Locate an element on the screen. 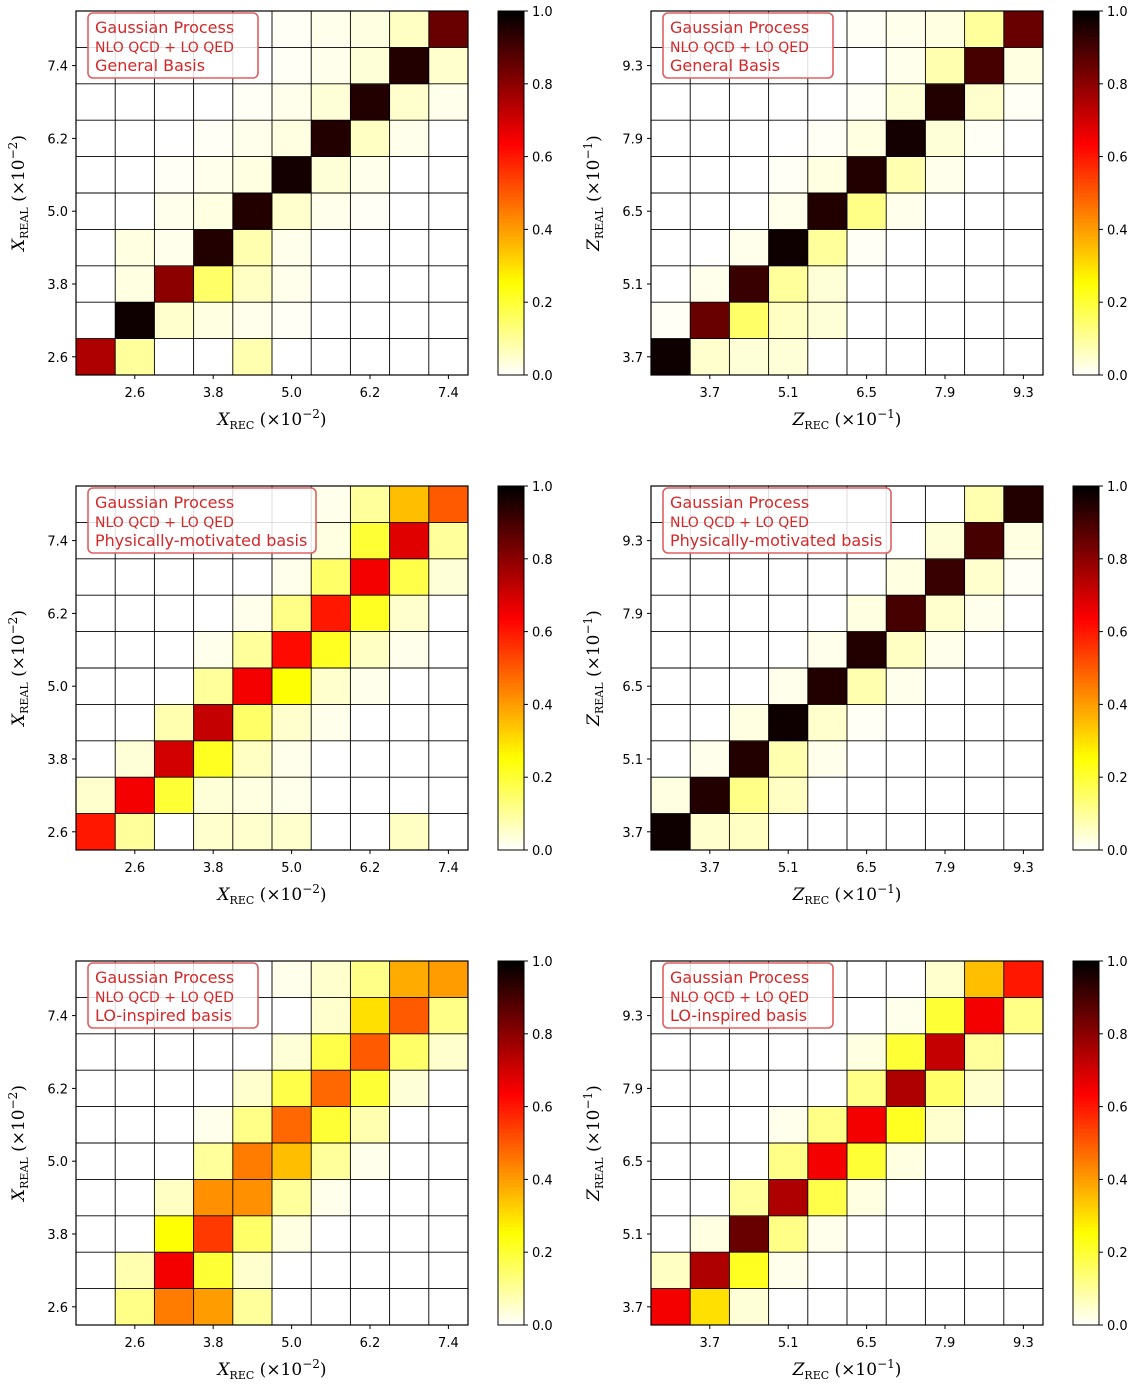 This screenshot has width=1137, height=1390. colorbar-tick-label: 0.4 is located at coordinates (1117, 230).